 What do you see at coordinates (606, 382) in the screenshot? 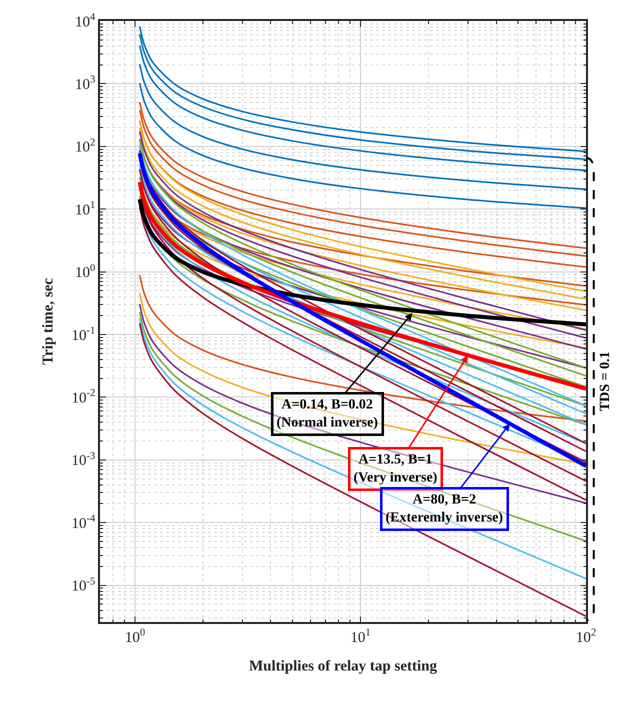
I see `text: TDS = 0.1` at bounding box center [606, 382].